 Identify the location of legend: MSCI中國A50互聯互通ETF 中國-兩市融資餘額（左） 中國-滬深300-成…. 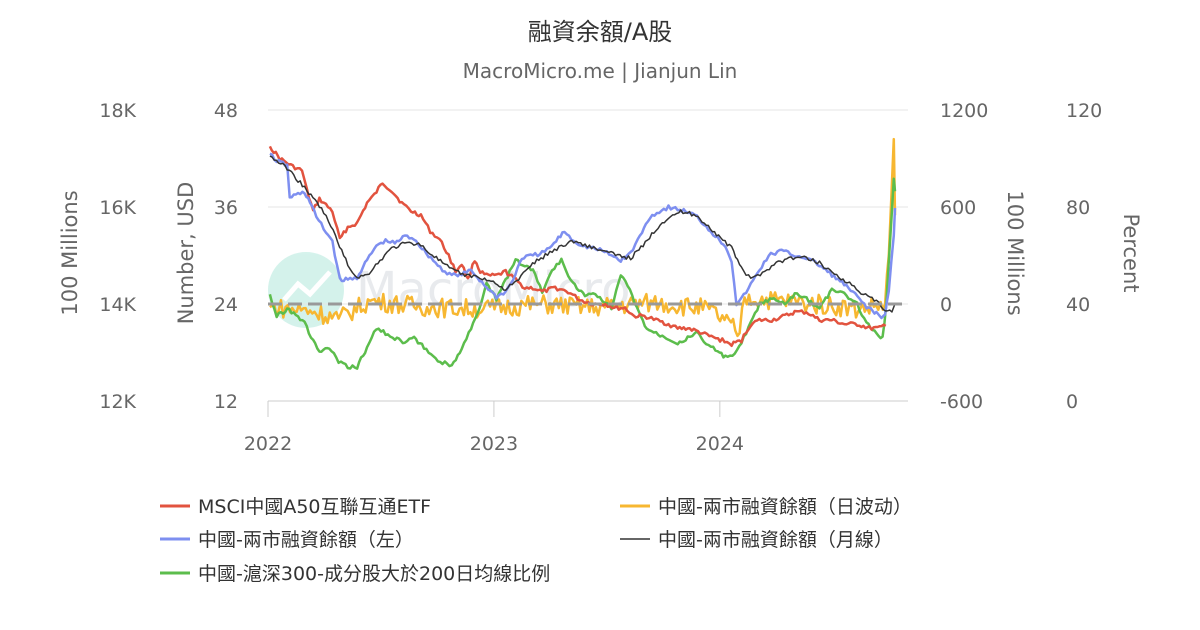
(536, 540).